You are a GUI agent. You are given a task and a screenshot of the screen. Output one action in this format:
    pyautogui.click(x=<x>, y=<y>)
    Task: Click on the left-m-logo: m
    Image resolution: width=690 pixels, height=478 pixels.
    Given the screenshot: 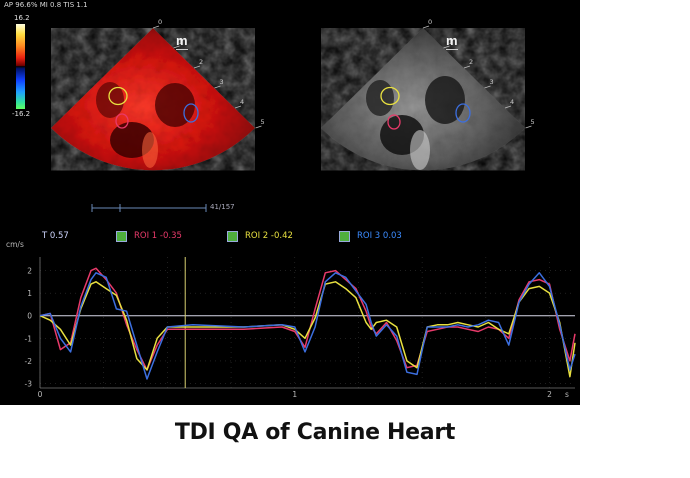 What is the action you would take?
    pyautogui.click(x=182, y=41)
    